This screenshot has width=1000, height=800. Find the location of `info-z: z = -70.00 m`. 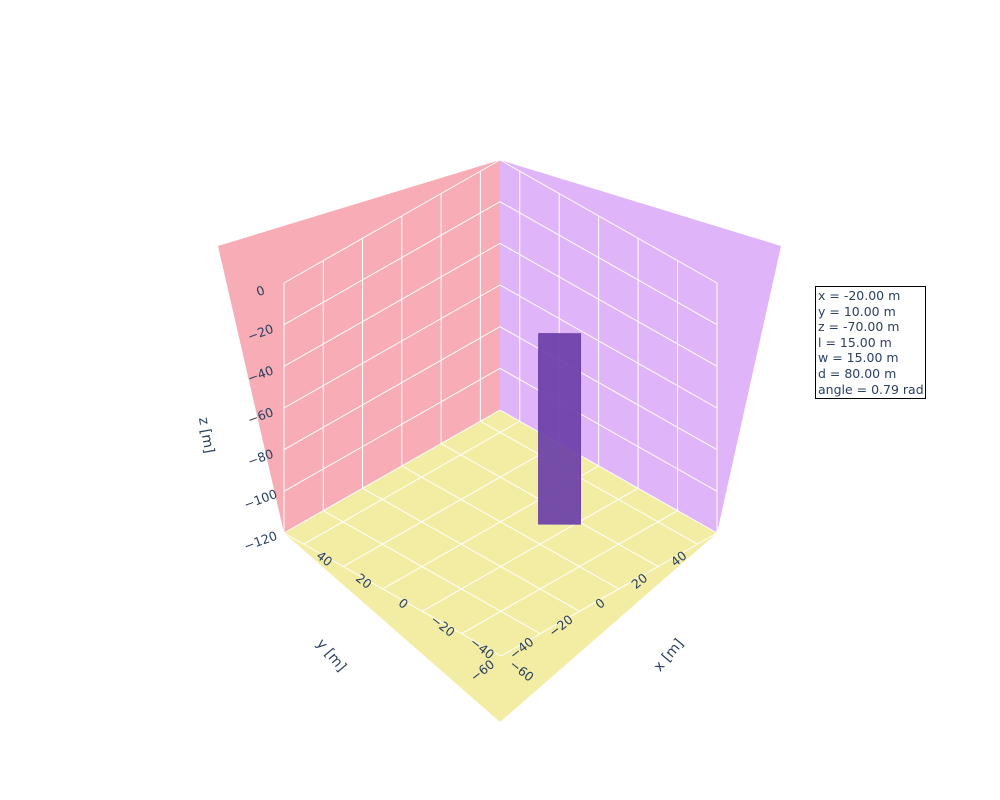

info-z: z = -70.00 m is located at coordinates (859, 327).